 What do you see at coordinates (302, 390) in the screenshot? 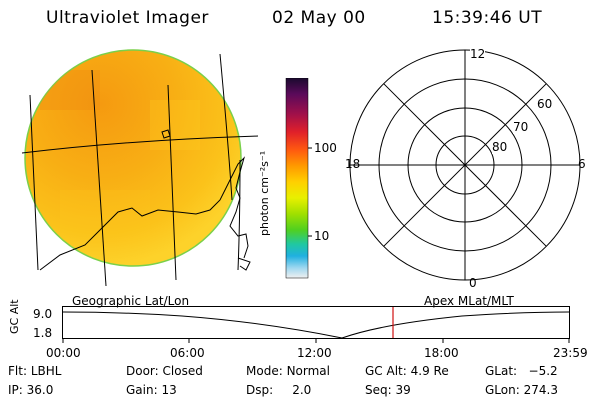
I see `dsp-value: 2.0` at bounding box center [302, 390].